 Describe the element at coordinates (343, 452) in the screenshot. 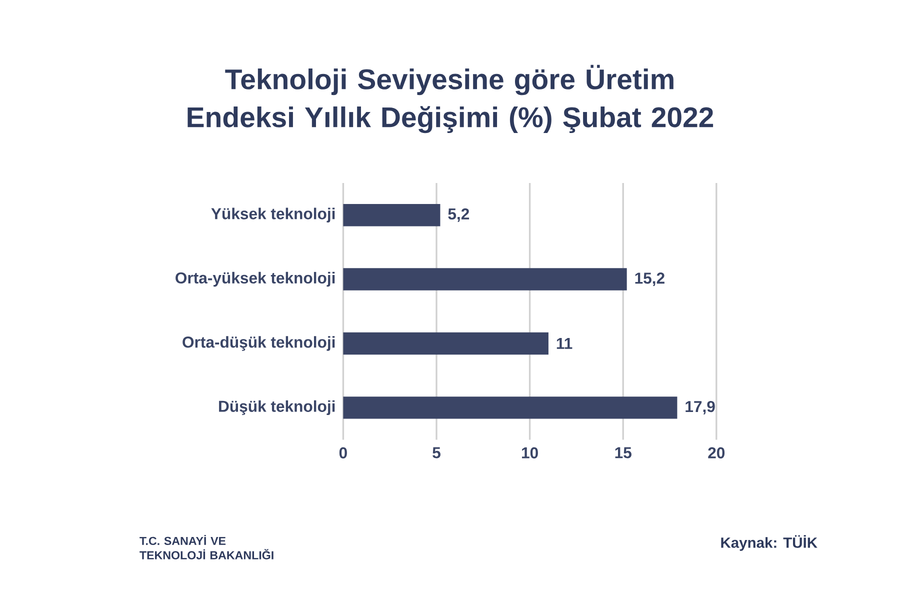

I see `x-tick-label: 0` at that location.